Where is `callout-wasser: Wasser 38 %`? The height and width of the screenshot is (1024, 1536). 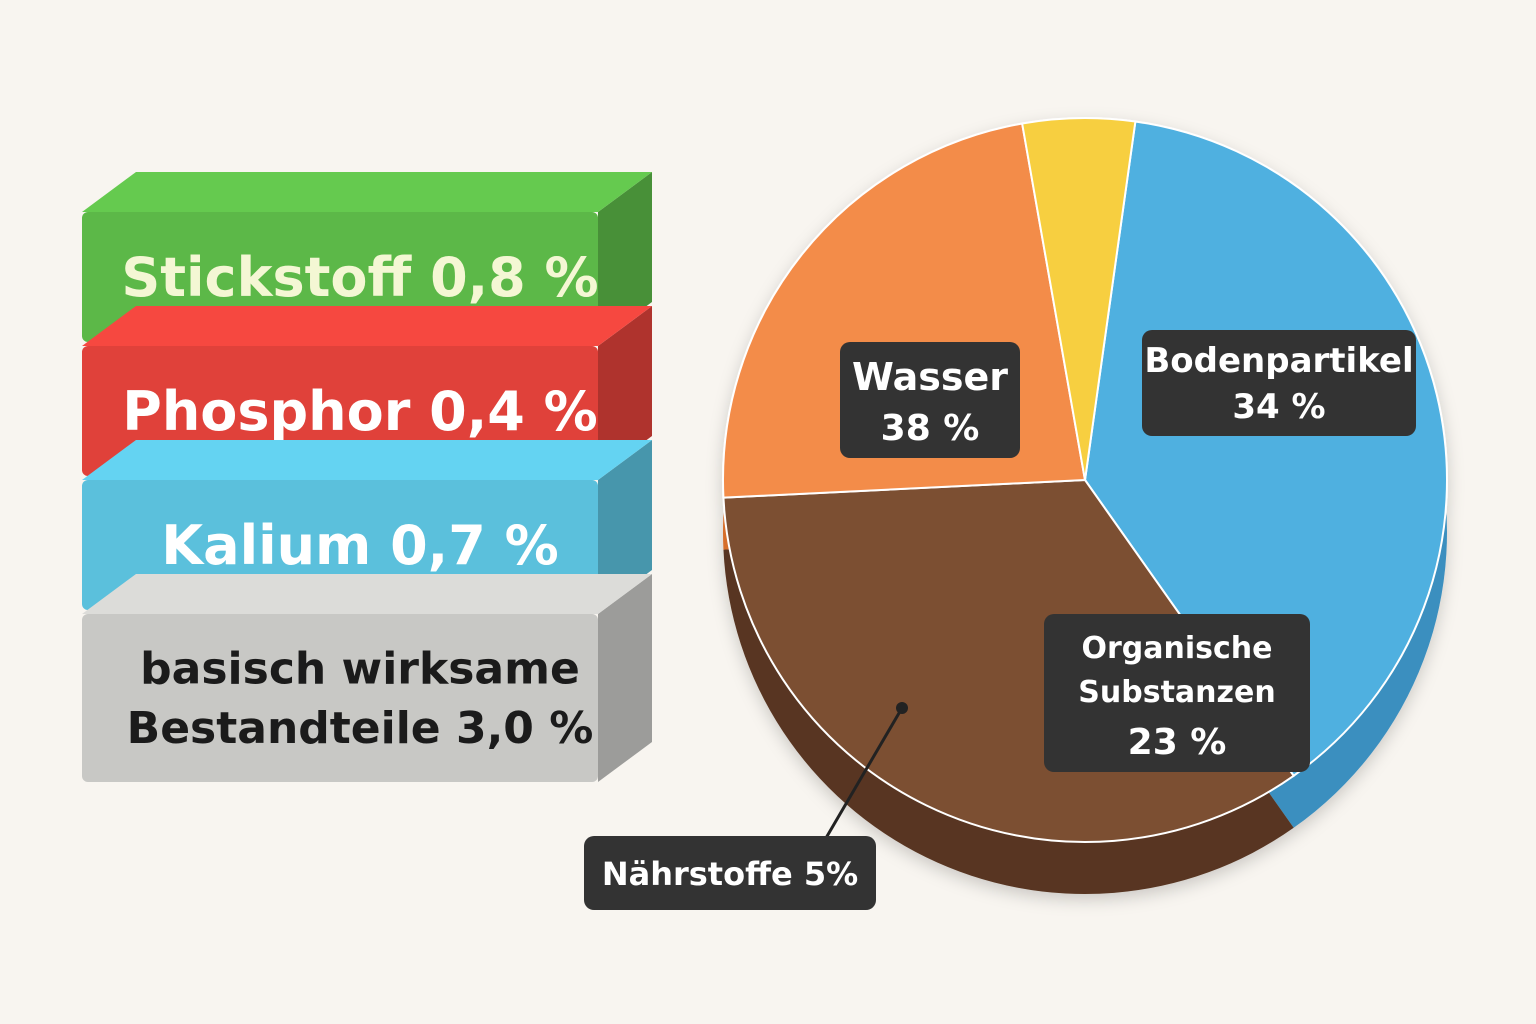 callout-wasser: Wasser 38 % is located at coordinates (930, 400).